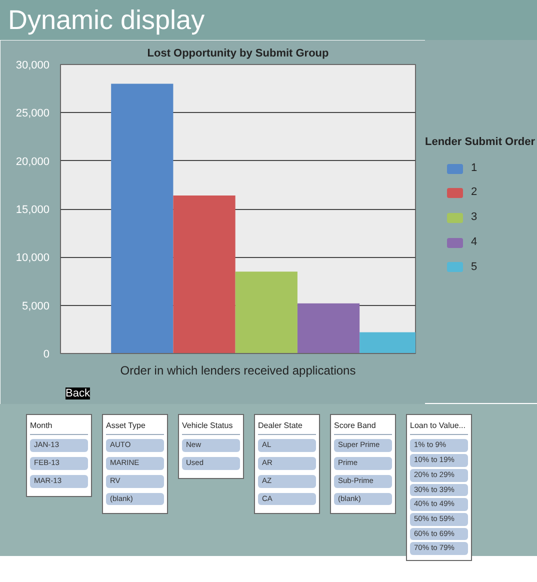  Describe the element at coordinates (211, 427) in the screenshot. I see `text: Vehicle Status` at that location.